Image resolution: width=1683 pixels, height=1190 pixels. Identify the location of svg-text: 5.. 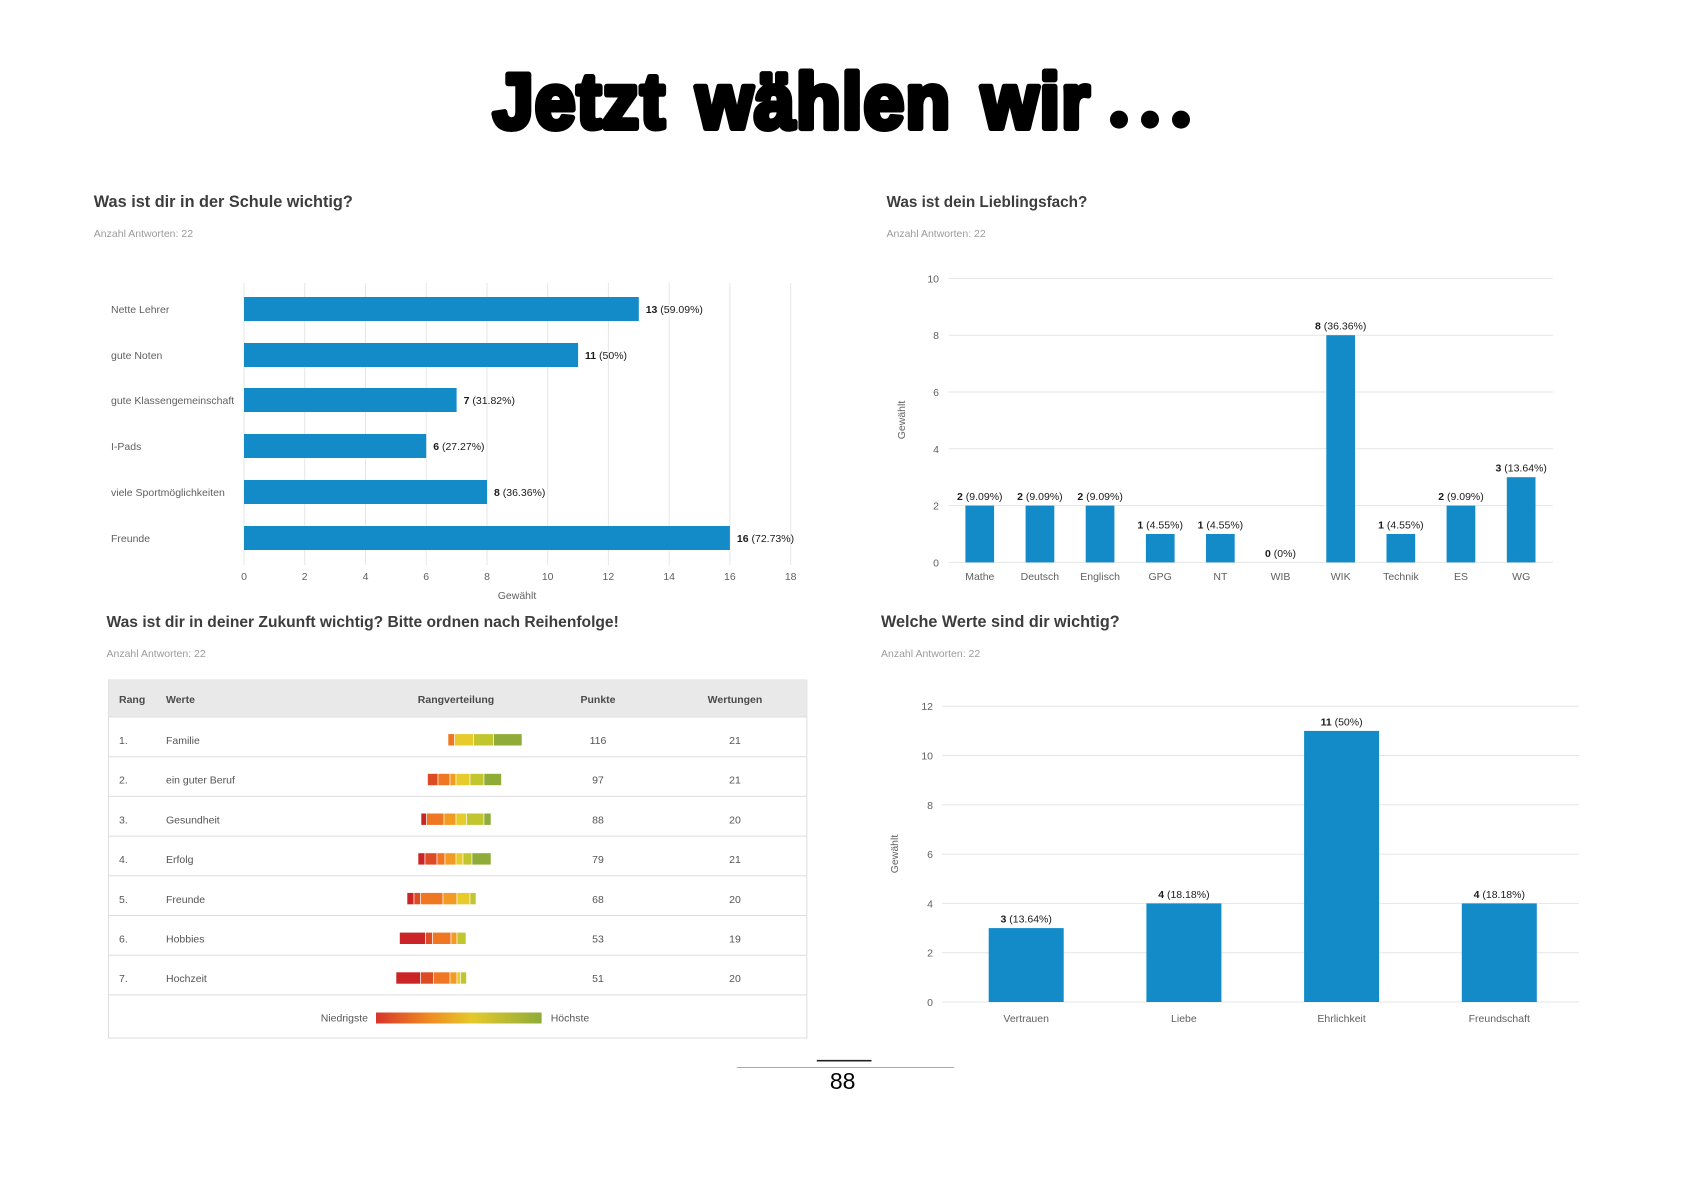
(123, 900).